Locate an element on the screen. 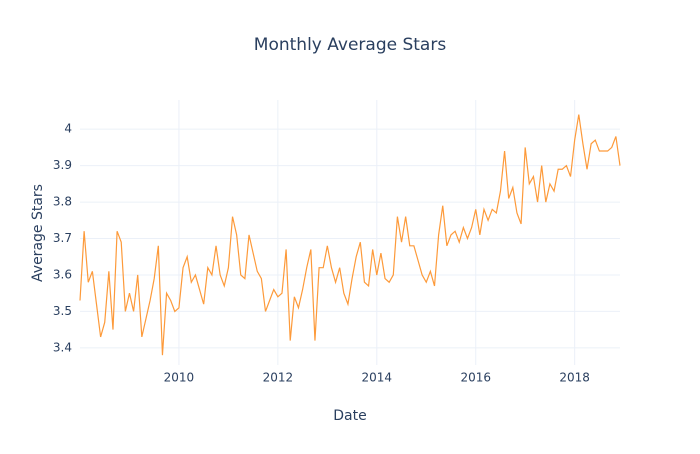 Image resolution: width=700 pixels, height=454 pixels. y-tick-label: 4 is located at coordinates (68, 129).